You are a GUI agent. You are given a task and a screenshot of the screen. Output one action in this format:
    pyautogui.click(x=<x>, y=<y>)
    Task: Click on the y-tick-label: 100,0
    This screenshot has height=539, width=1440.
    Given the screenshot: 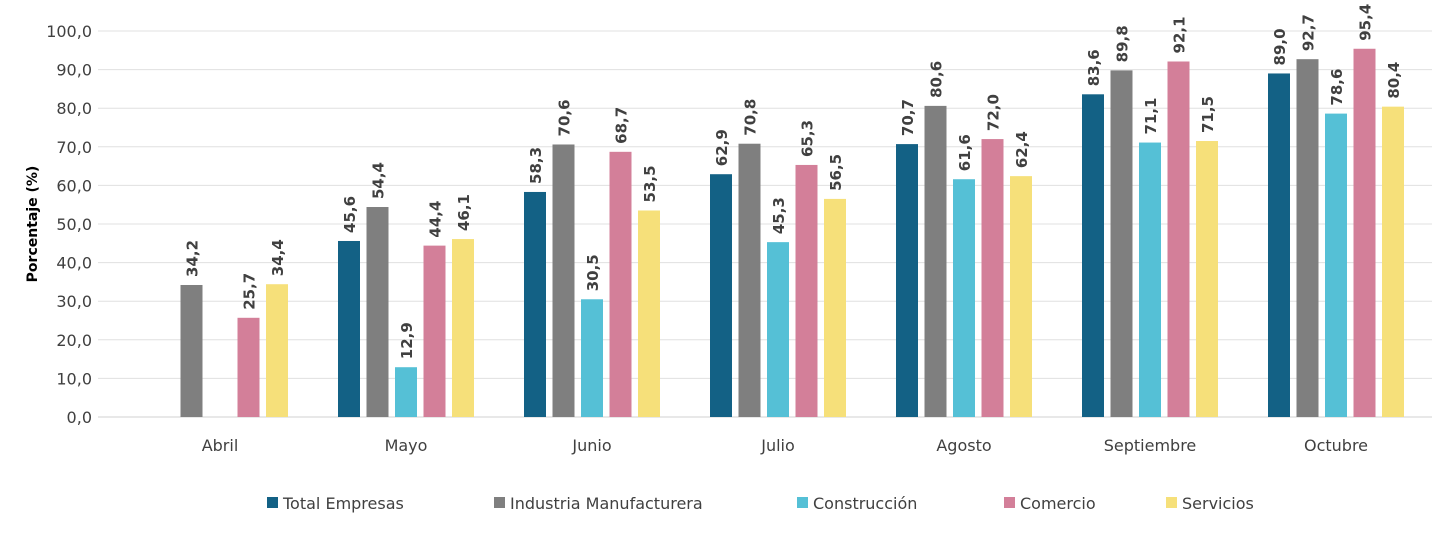 What is the action you would take?
    pyautogui.click(x=69, y=31)
    